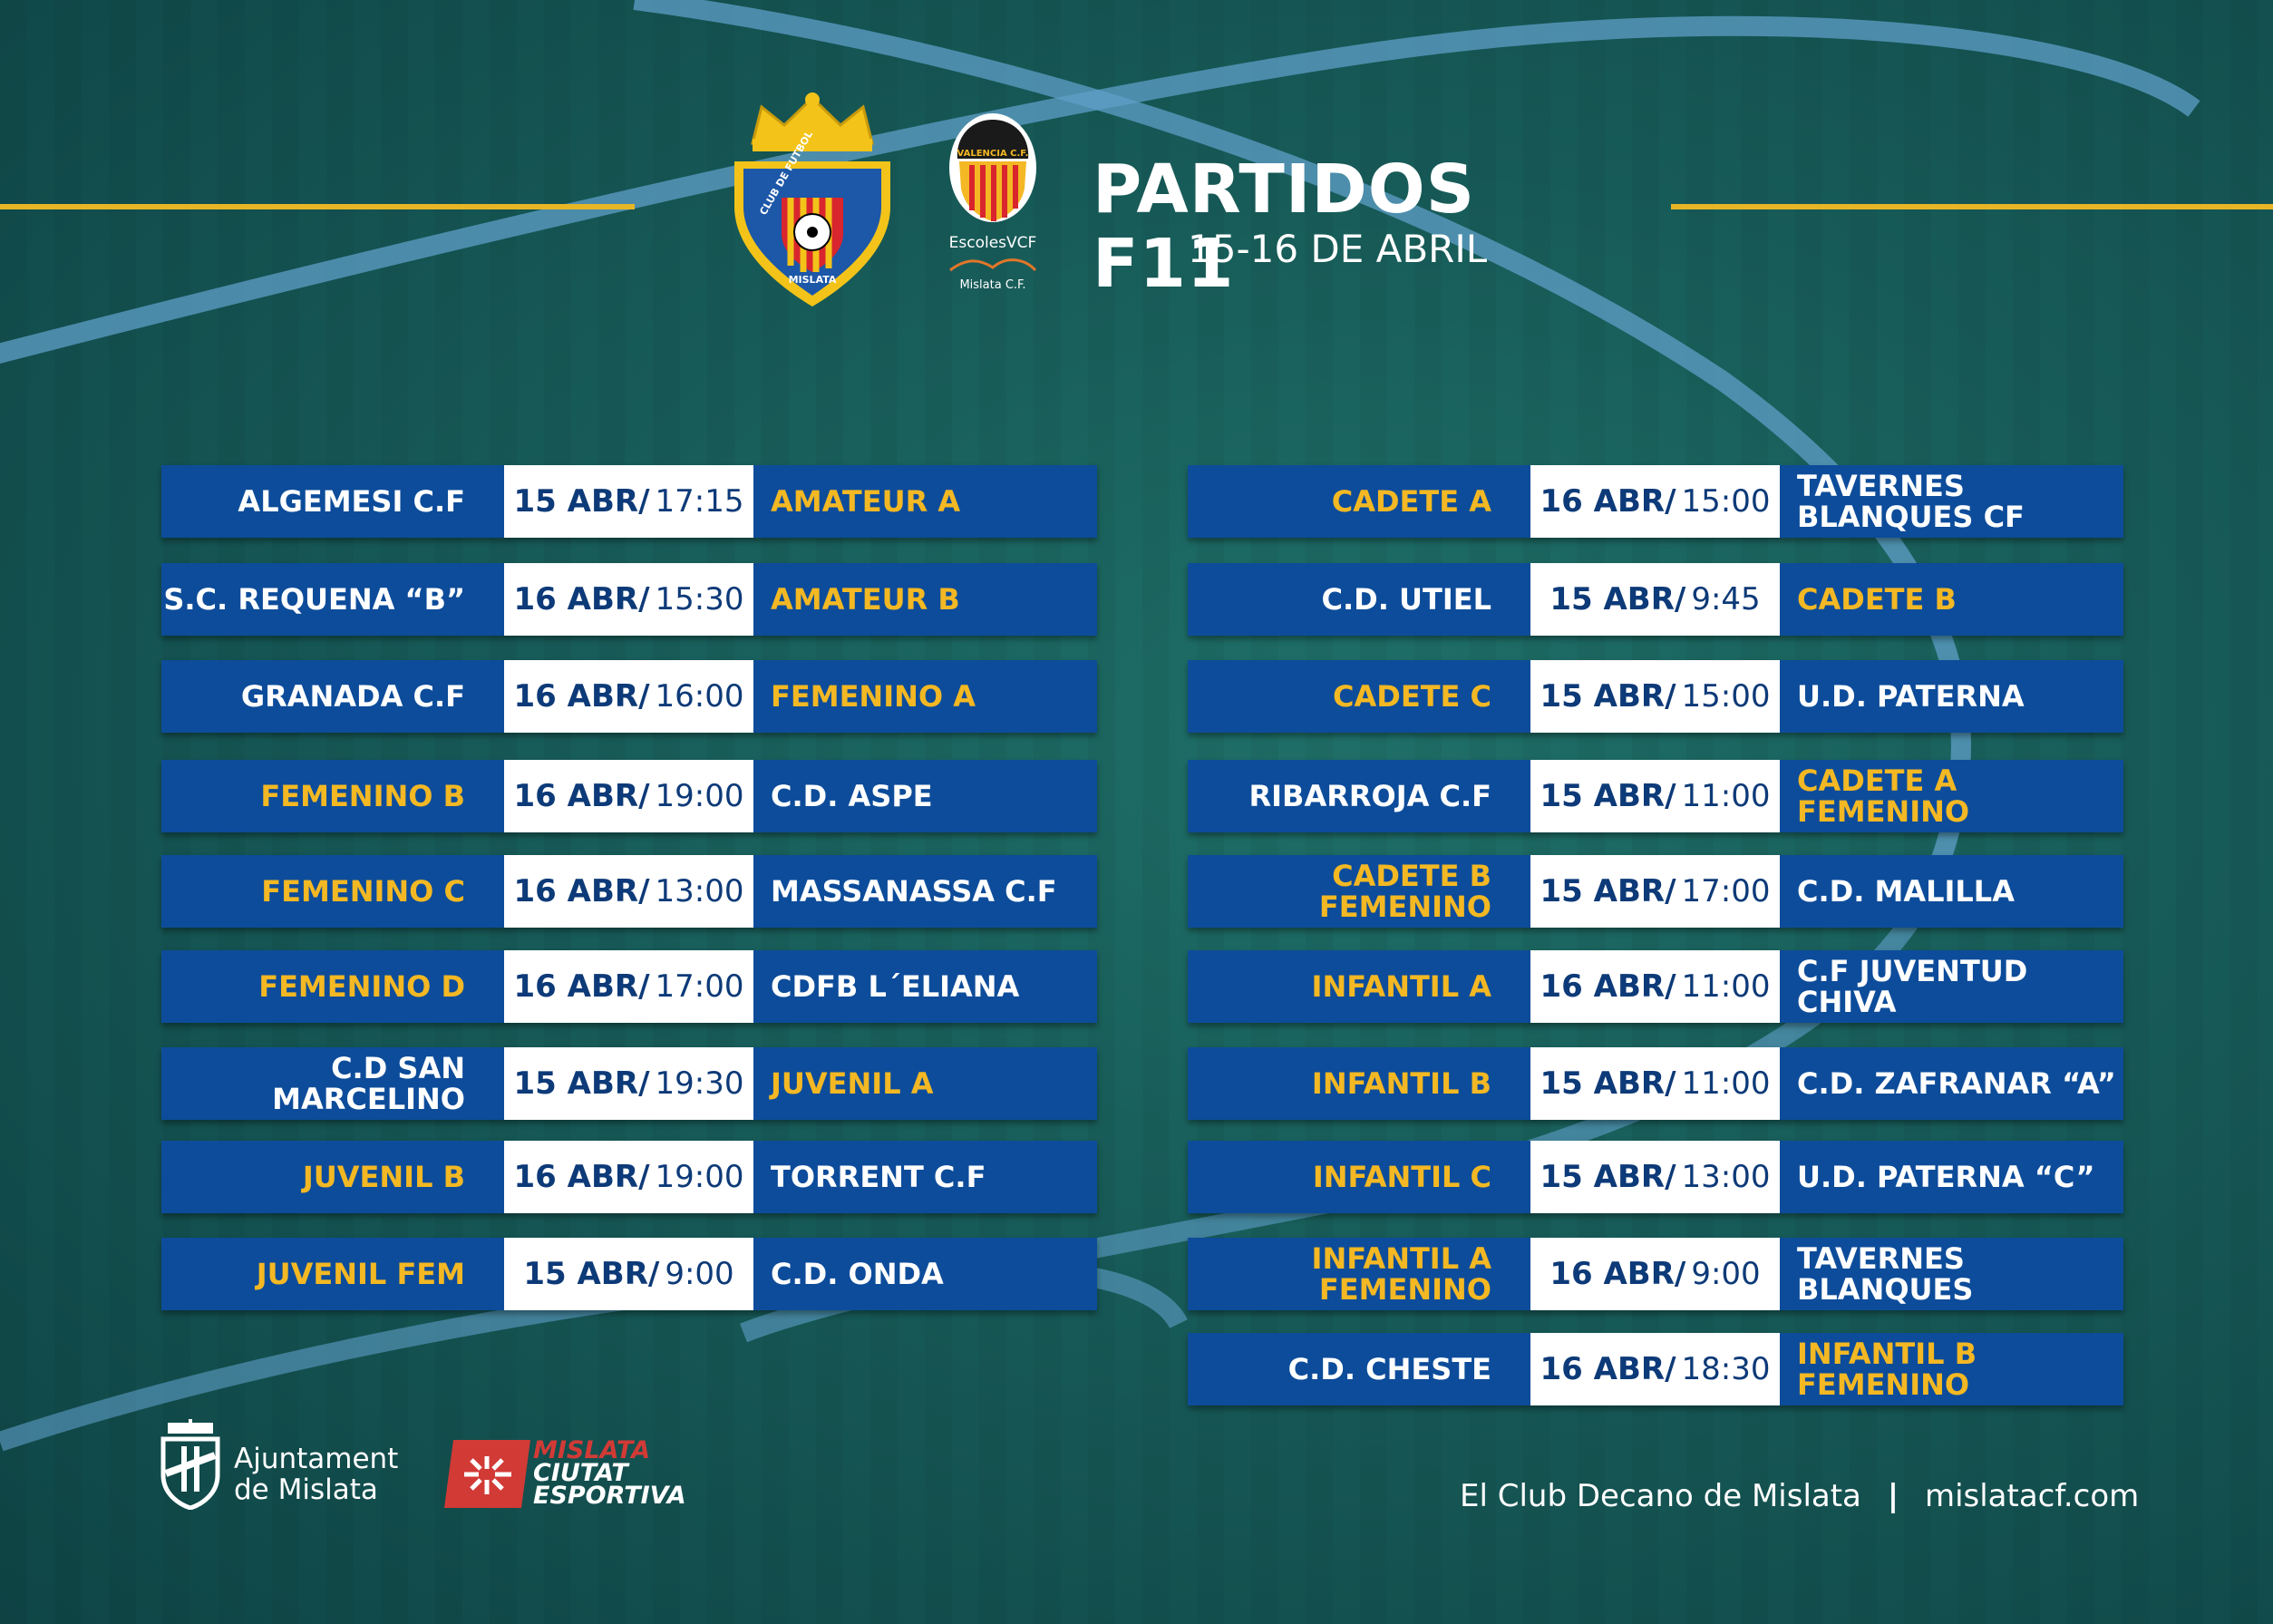 The width and height of the screenshot is (2273, 1624). I want to click on away-team: C.D. ASPE, so click(924, 796).